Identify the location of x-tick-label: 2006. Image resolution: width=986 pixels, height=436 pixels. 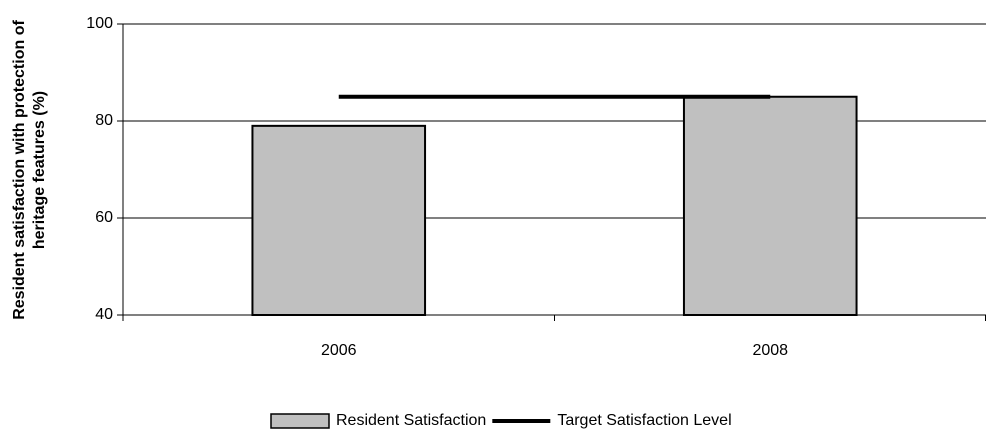
(339, 350).